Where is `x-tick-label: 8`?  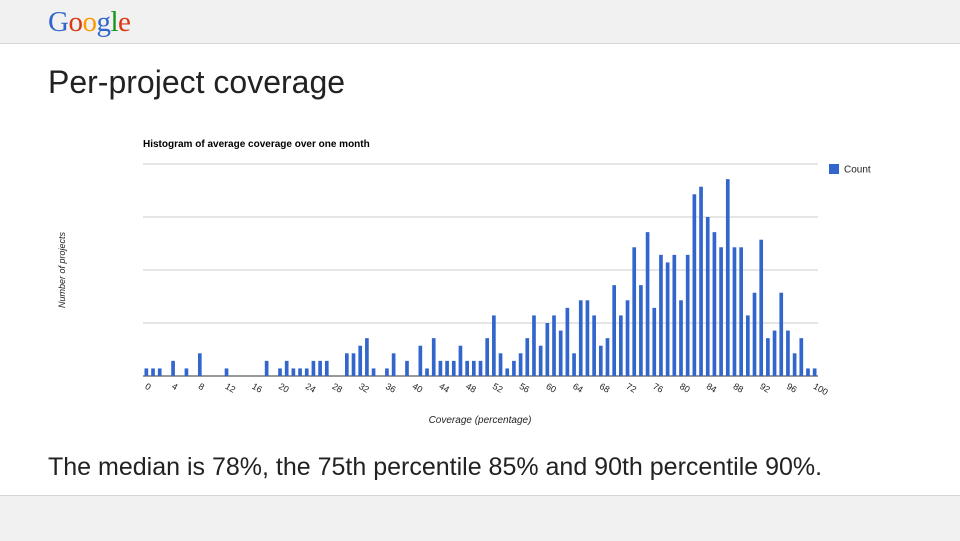 x-tick-label: 8 is located at coordinates (201, 386).